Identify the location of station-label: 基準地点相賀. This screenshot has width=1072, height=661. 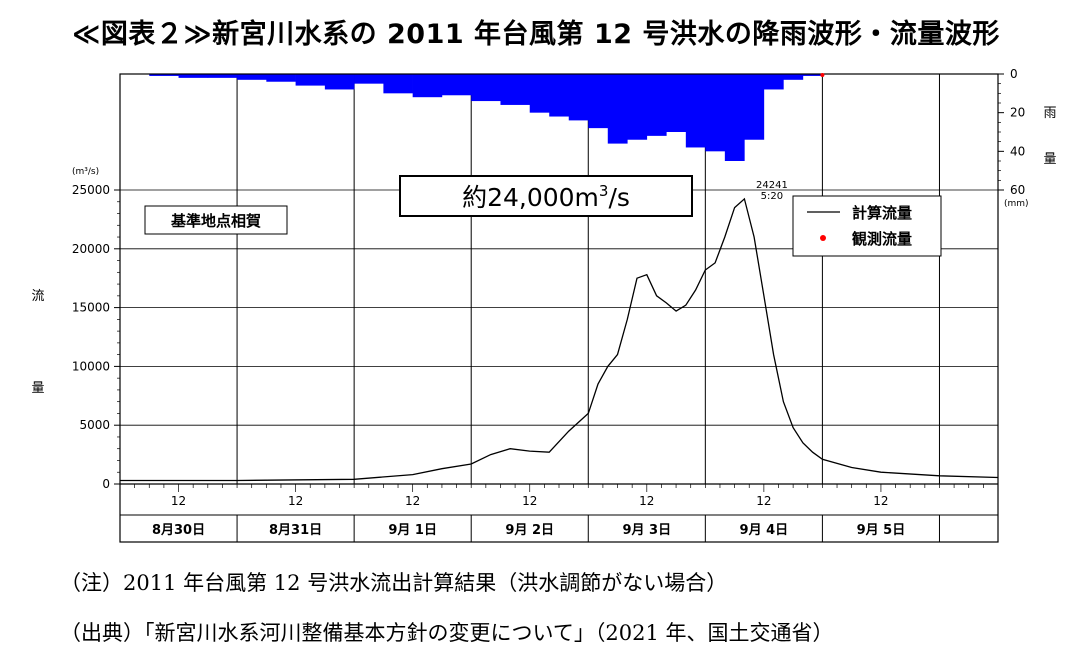
(215, 221).